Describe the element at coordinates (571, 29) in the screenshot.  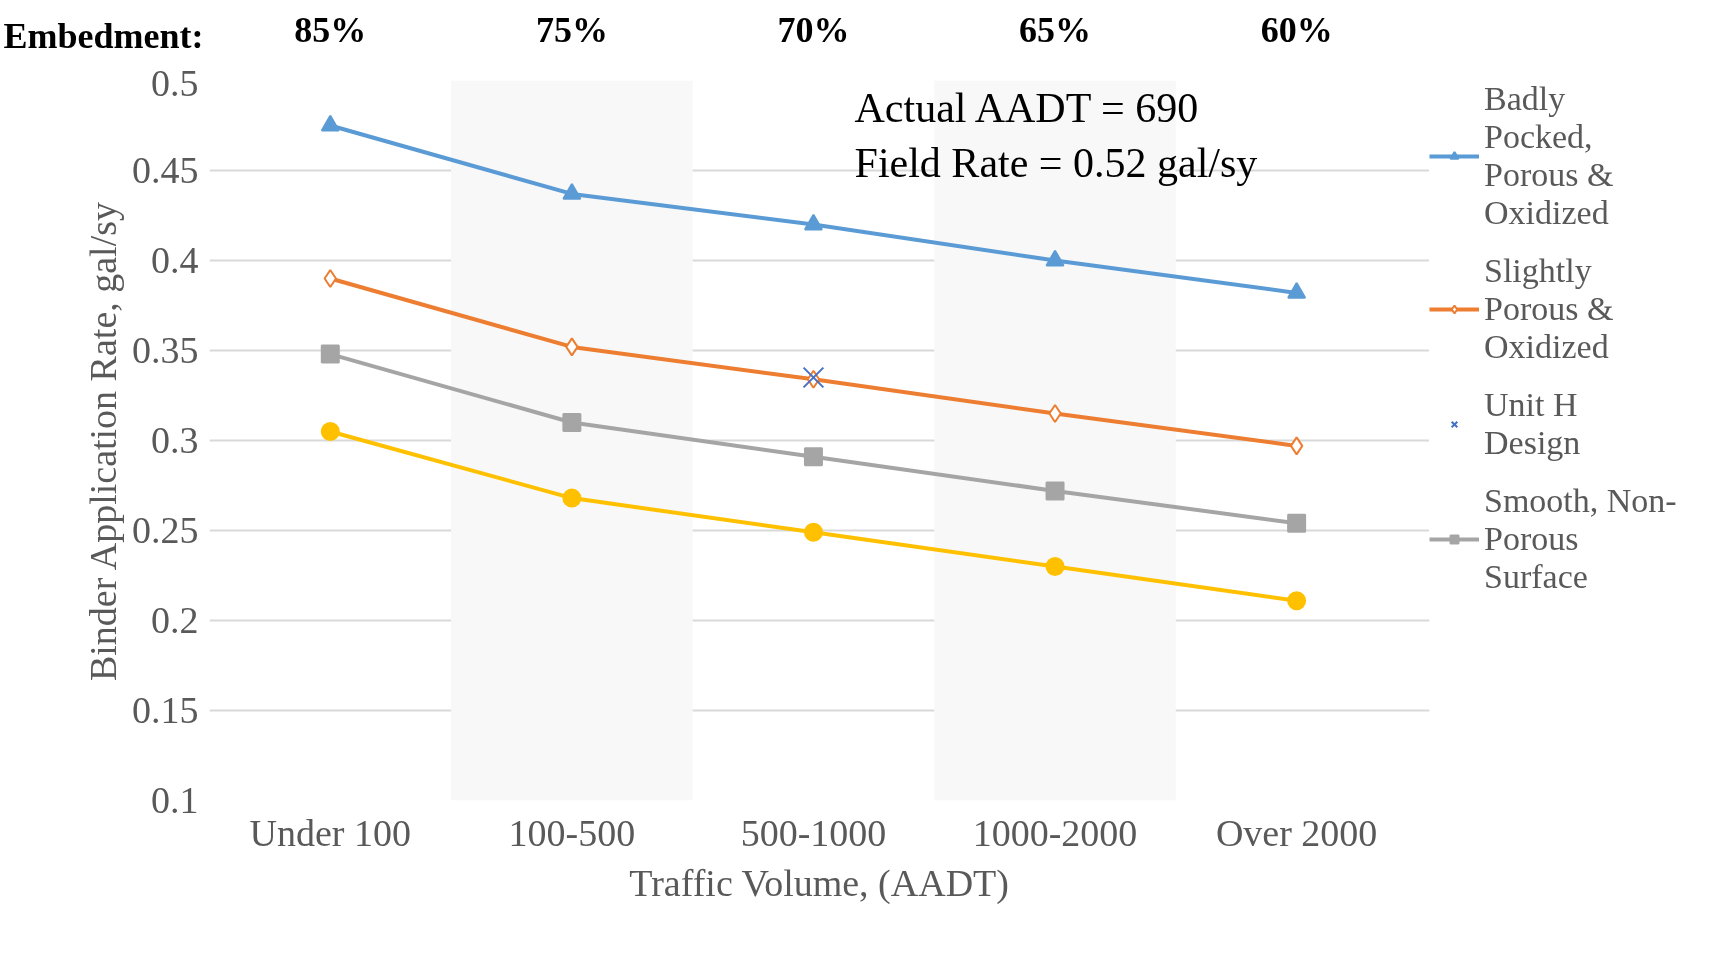
I see `text: 75%` at that location.